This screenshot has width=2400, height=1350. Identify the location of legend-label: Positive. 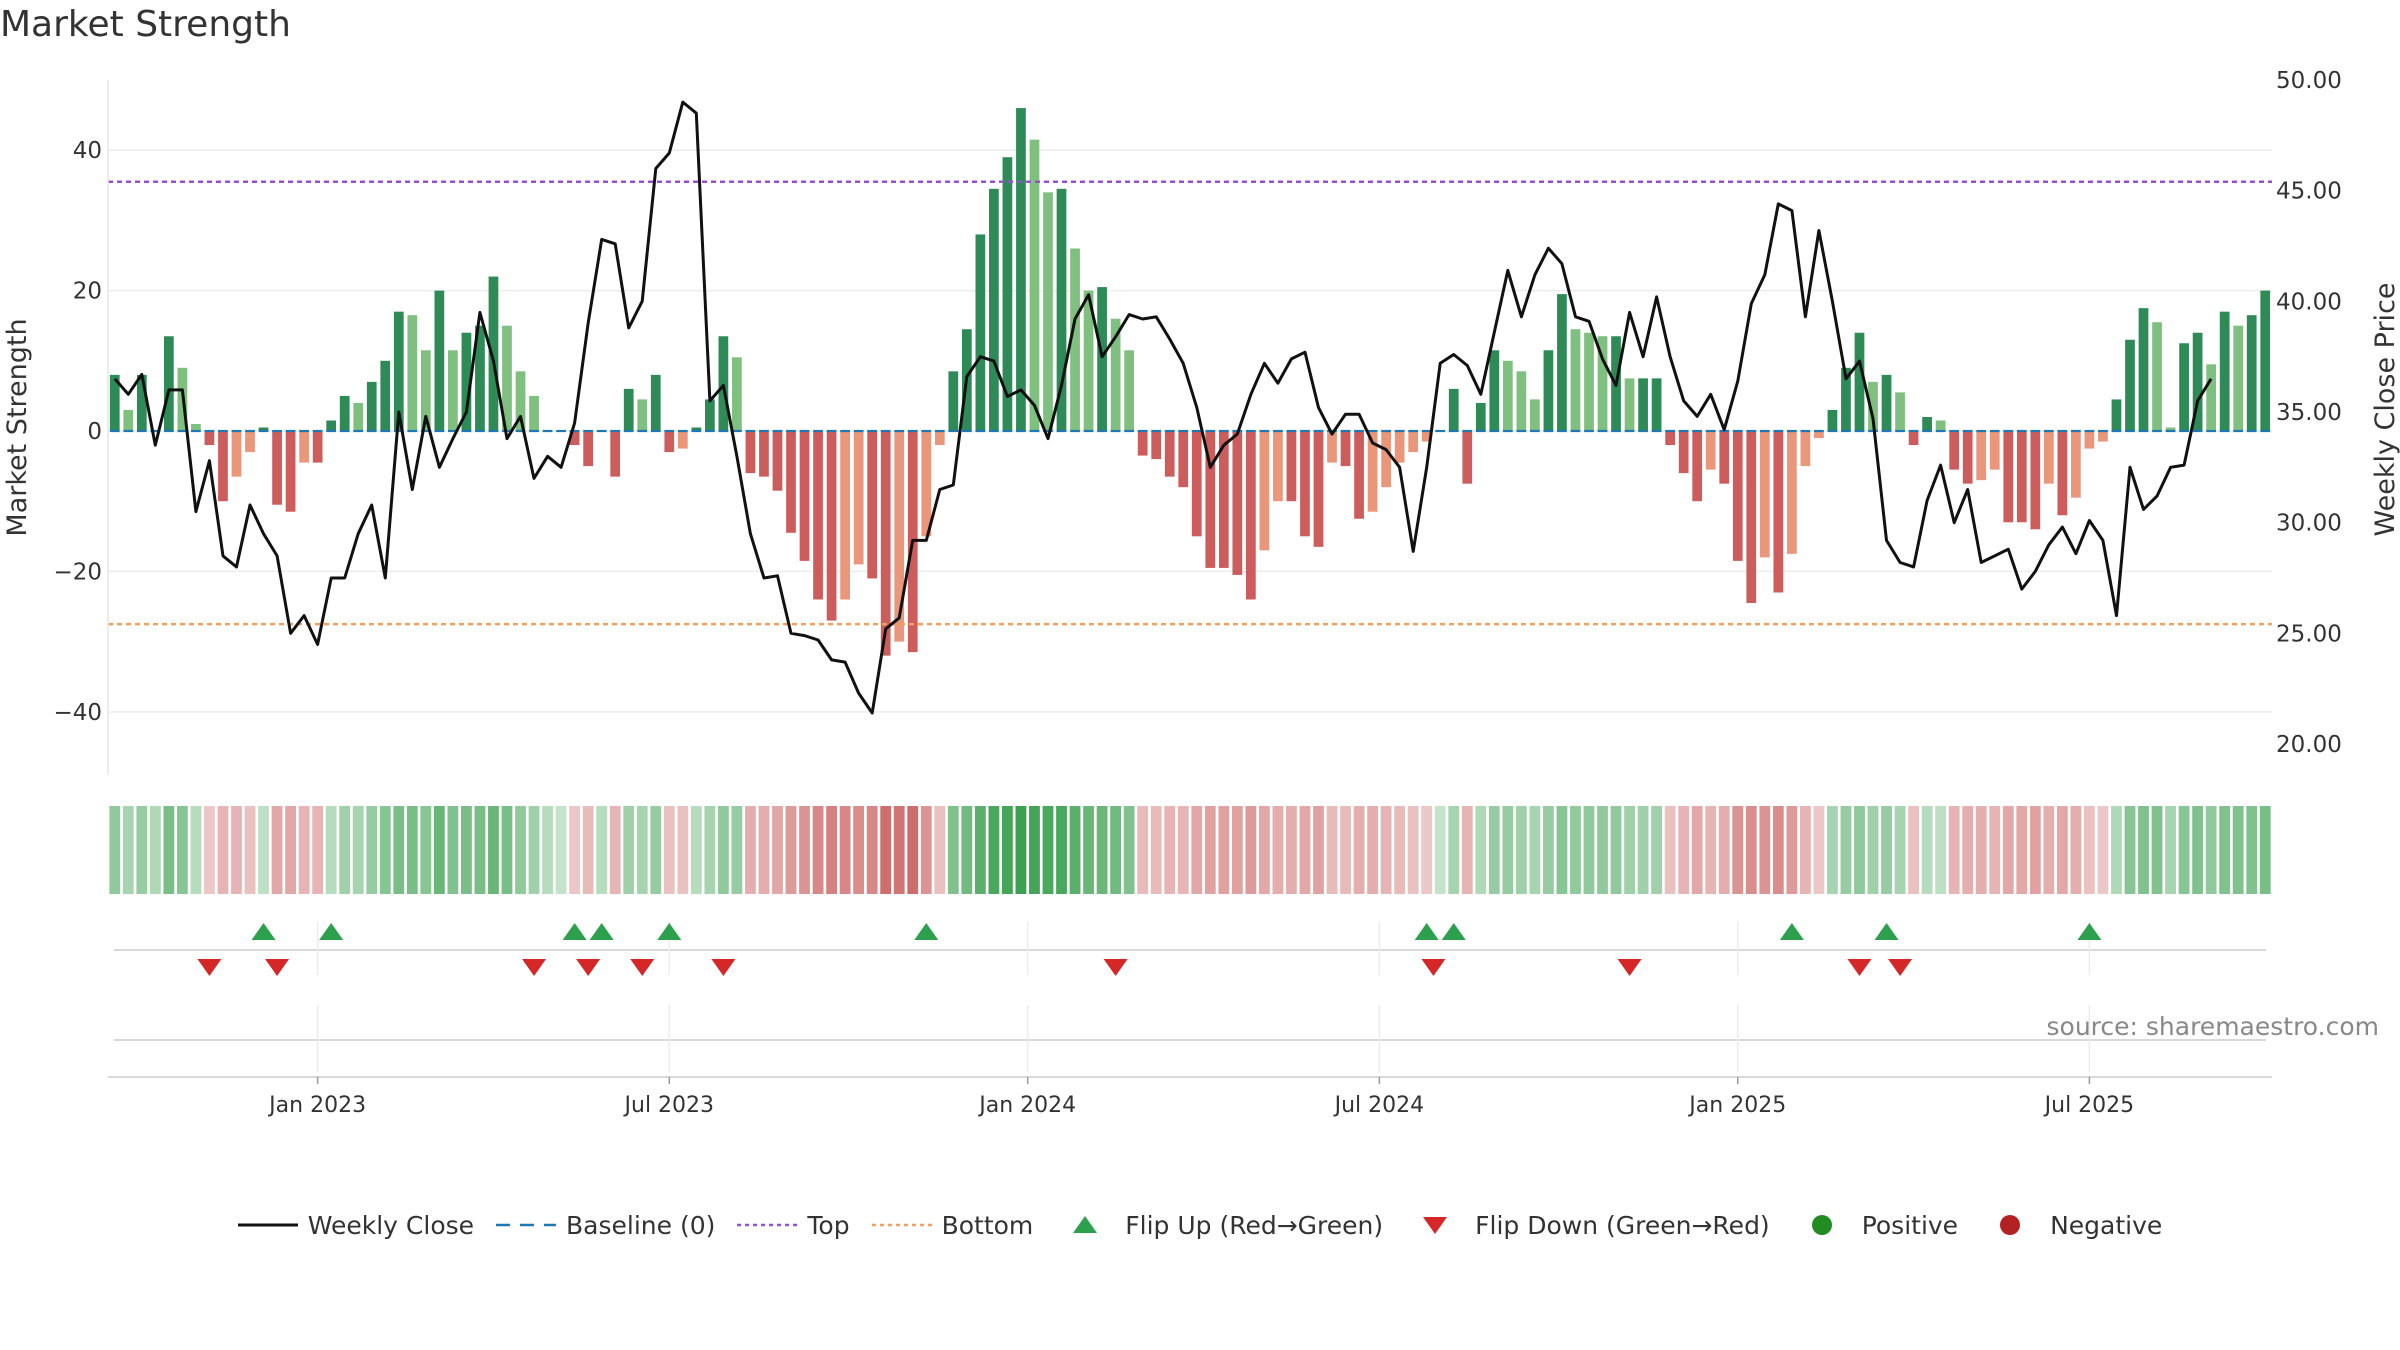
(1910, 1225).